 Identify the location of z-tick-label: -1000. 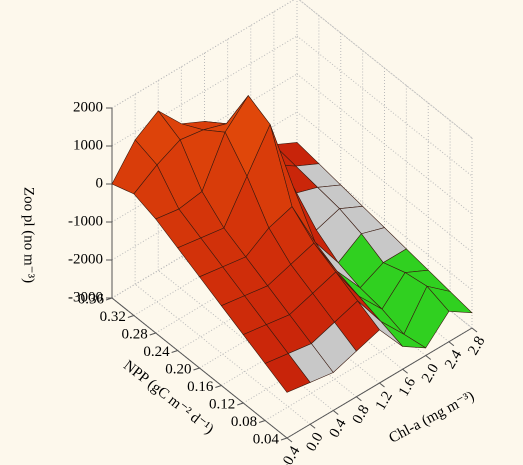
(85, 221).